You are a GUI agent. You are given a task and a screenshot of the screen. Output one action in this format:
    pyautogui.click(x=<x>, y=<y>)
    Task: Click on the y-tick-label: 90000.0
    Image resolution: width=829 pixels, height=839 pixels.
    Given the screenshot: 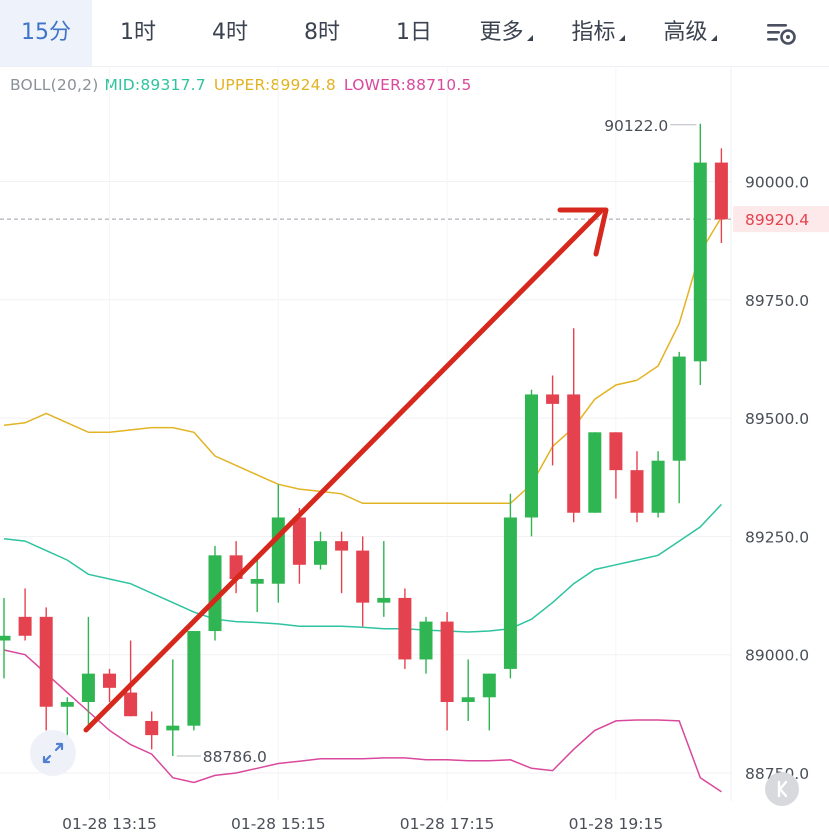 What is the action you would take?
    pyautogui.click(x=777, y=183)
    